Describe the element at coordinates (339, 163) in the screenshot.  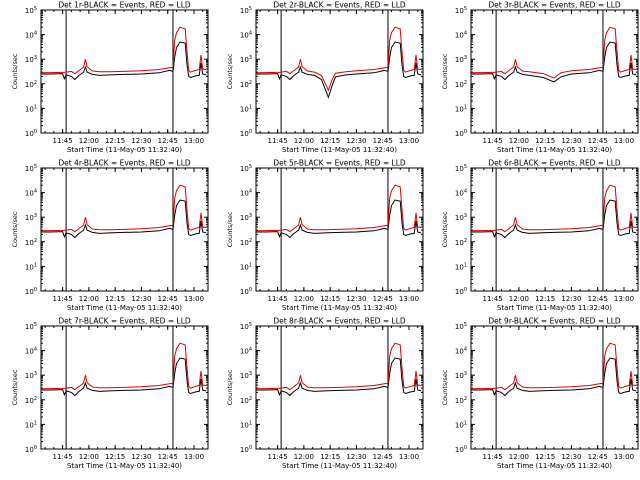
I see `panel-title: Det 5r-BLACK = Events, RED = LLD` at that location.